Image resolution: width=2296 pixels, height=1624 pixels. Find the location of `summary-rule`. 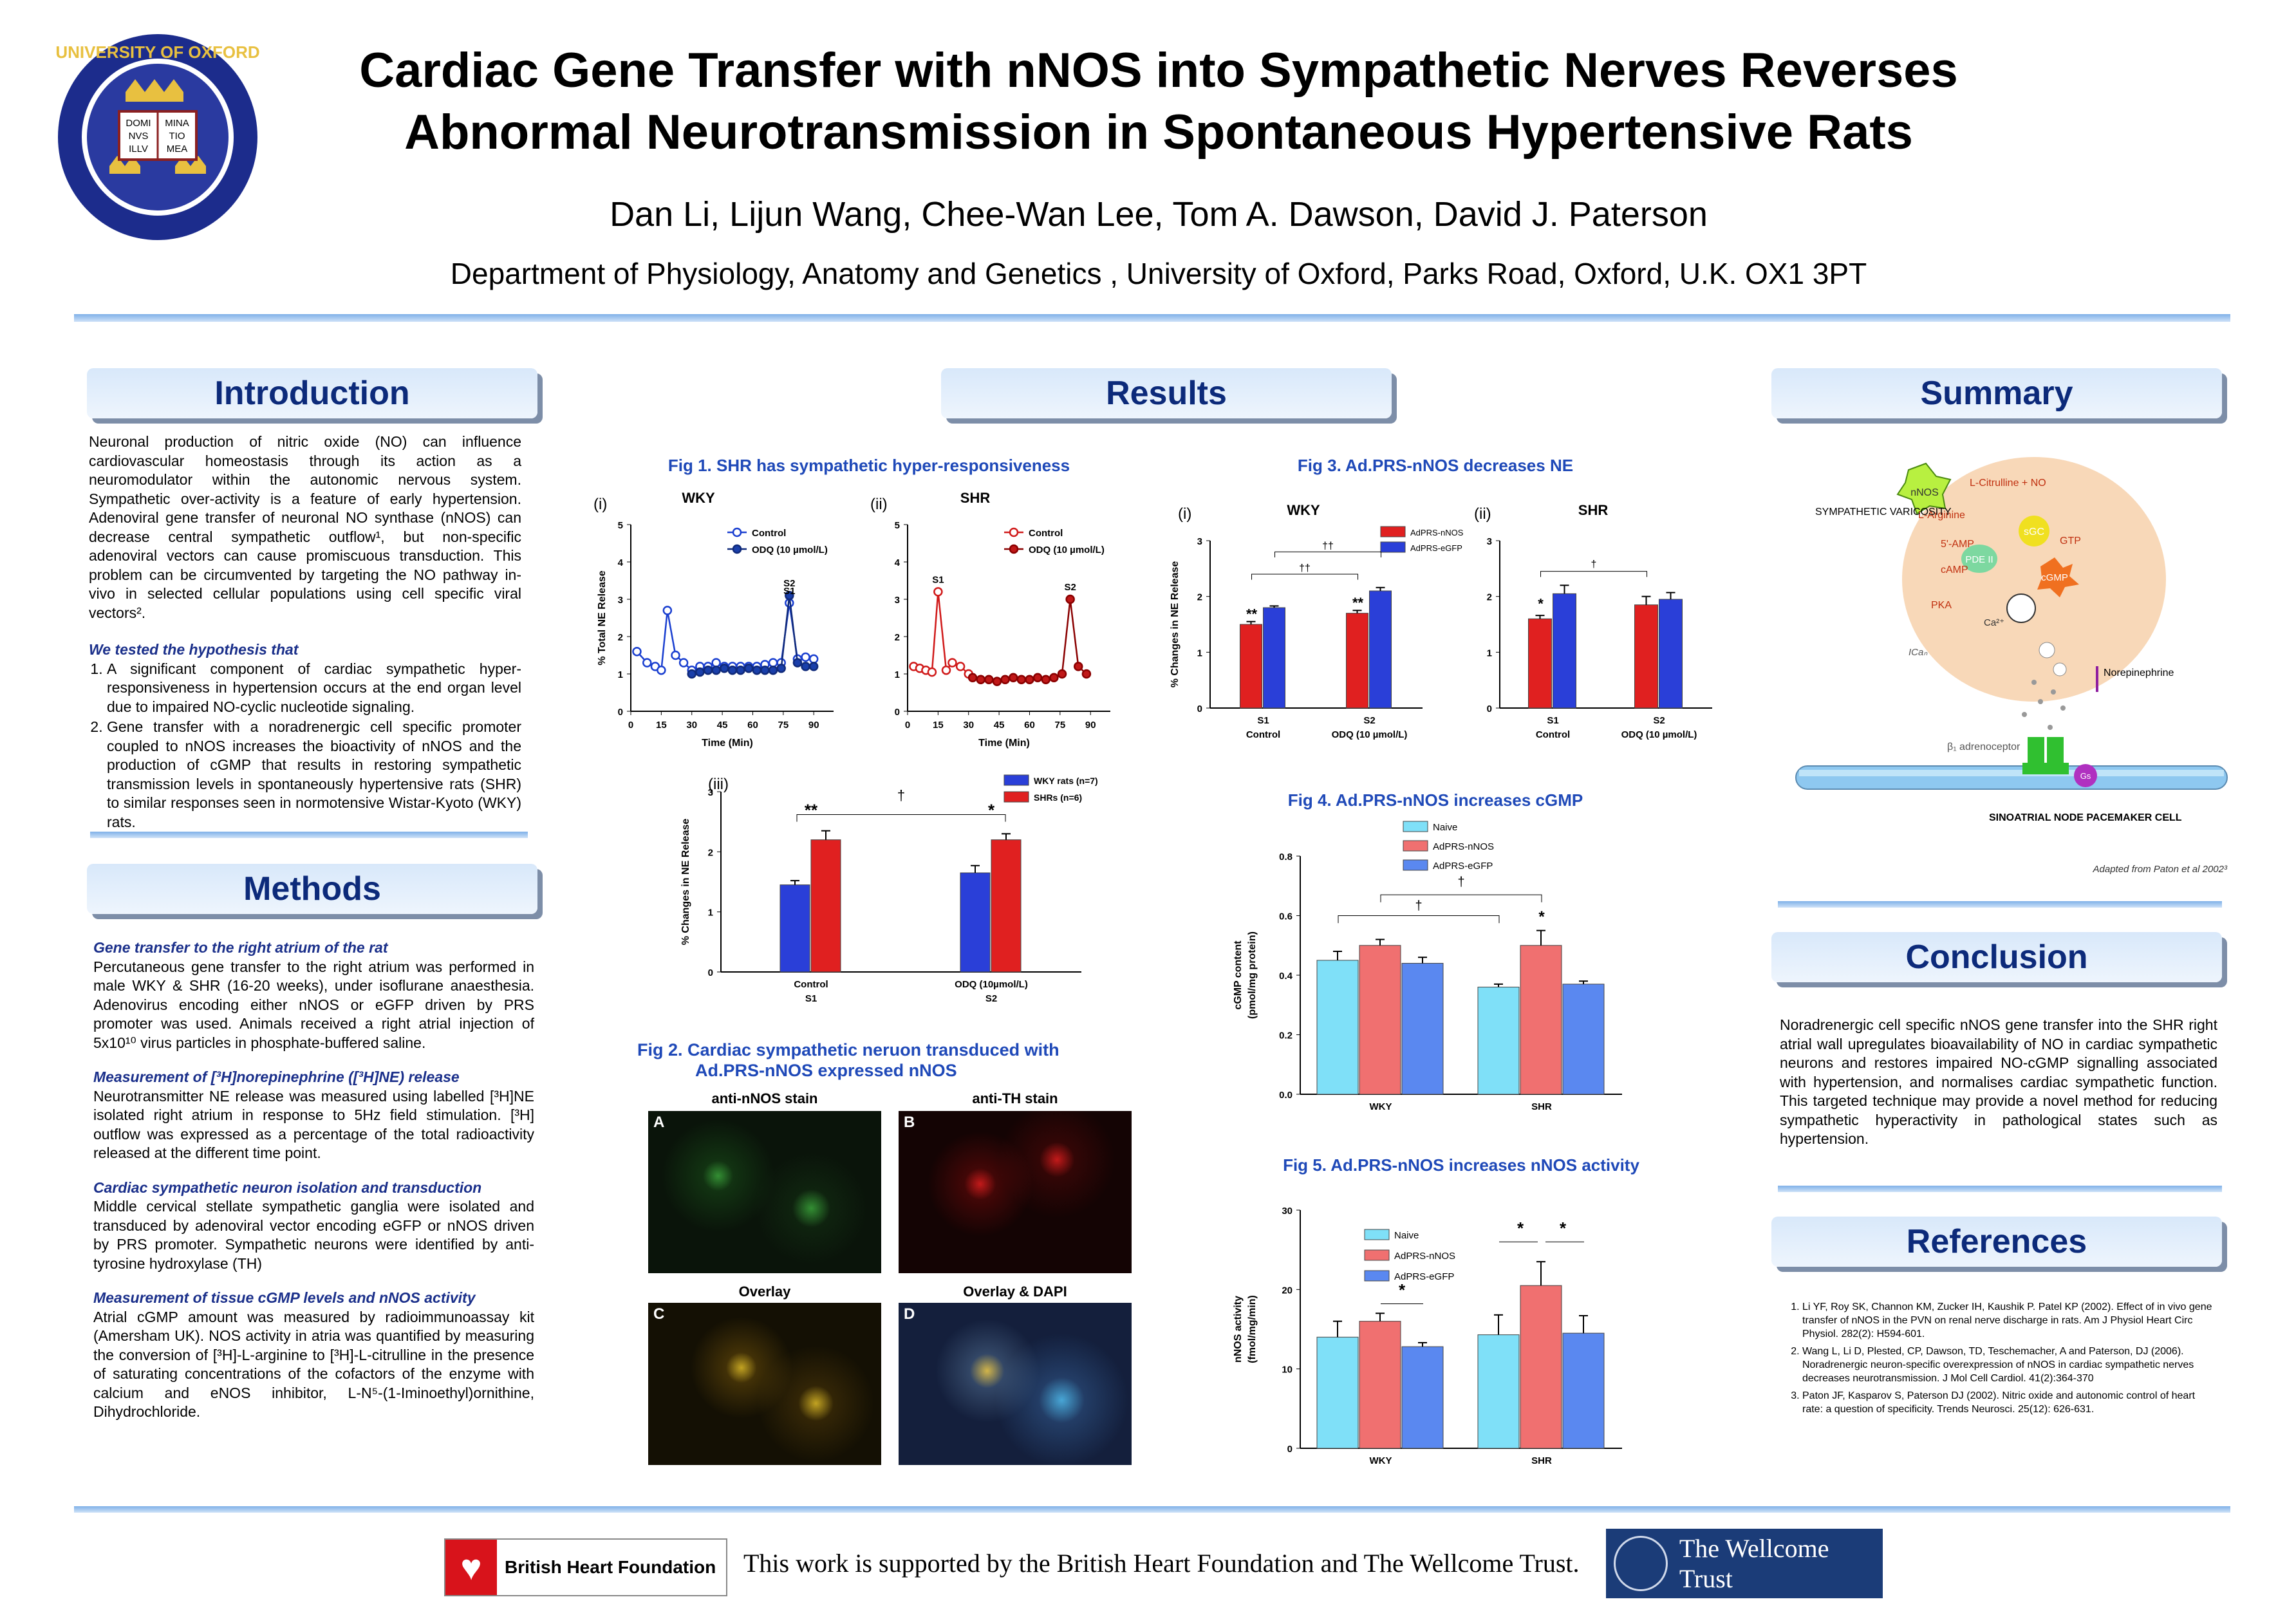

summary-rule is located at coordinates (2000, 904).